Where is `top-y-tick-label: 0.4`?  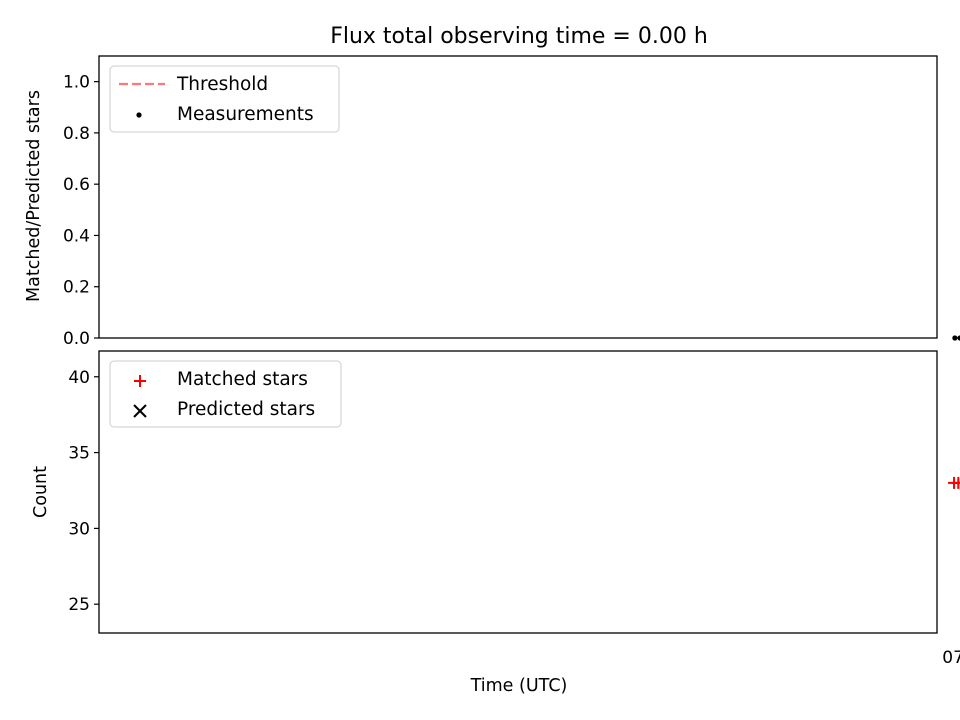
top-y-tick-label: 0.4 is located at coordinates (76, 236).